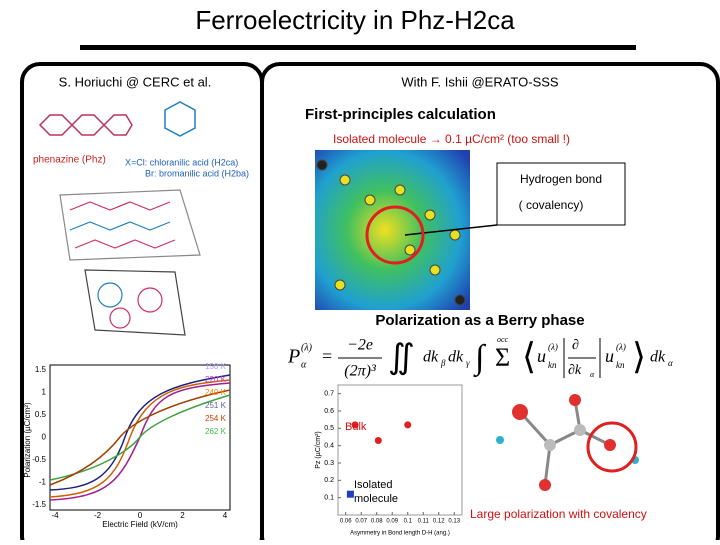  Describe the element at coordinates (135, 81) in the screenshot. I see `left-credit: S. Horiuchi @ CERC et al.` at that location.